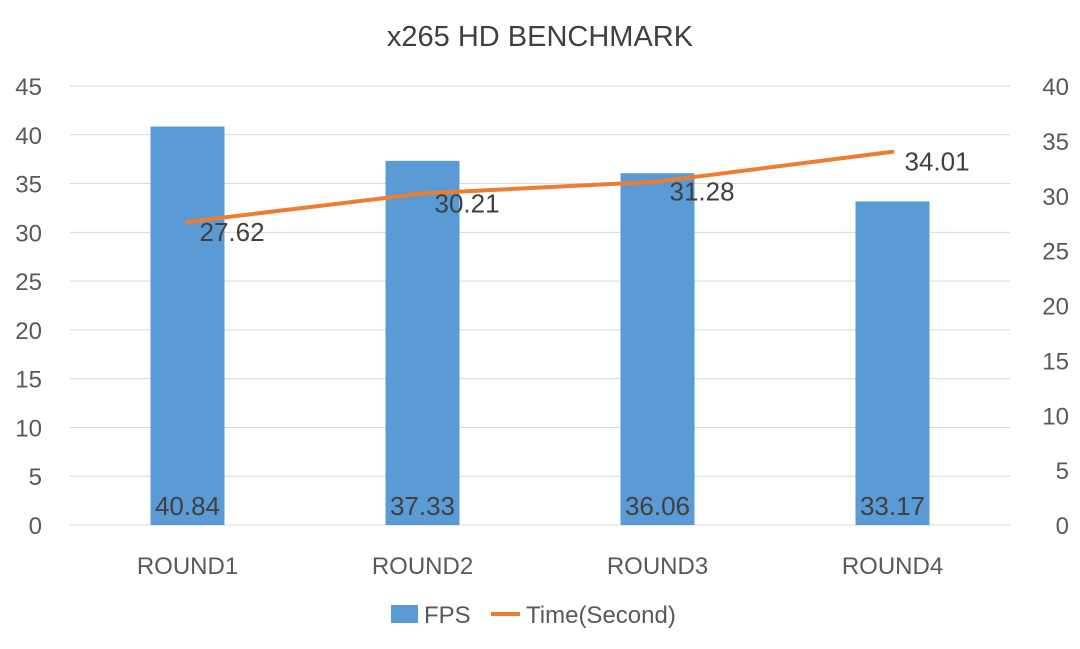  What do you see at coordinates (1055, 361) in the screenshot?
I see `right-axis-tick-label: 15` at bounding box center [1055, 361].